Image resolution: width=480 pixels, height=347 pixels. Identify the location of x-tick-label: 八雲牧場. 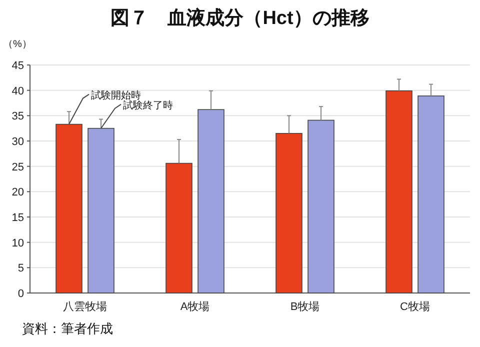
(85, 307).